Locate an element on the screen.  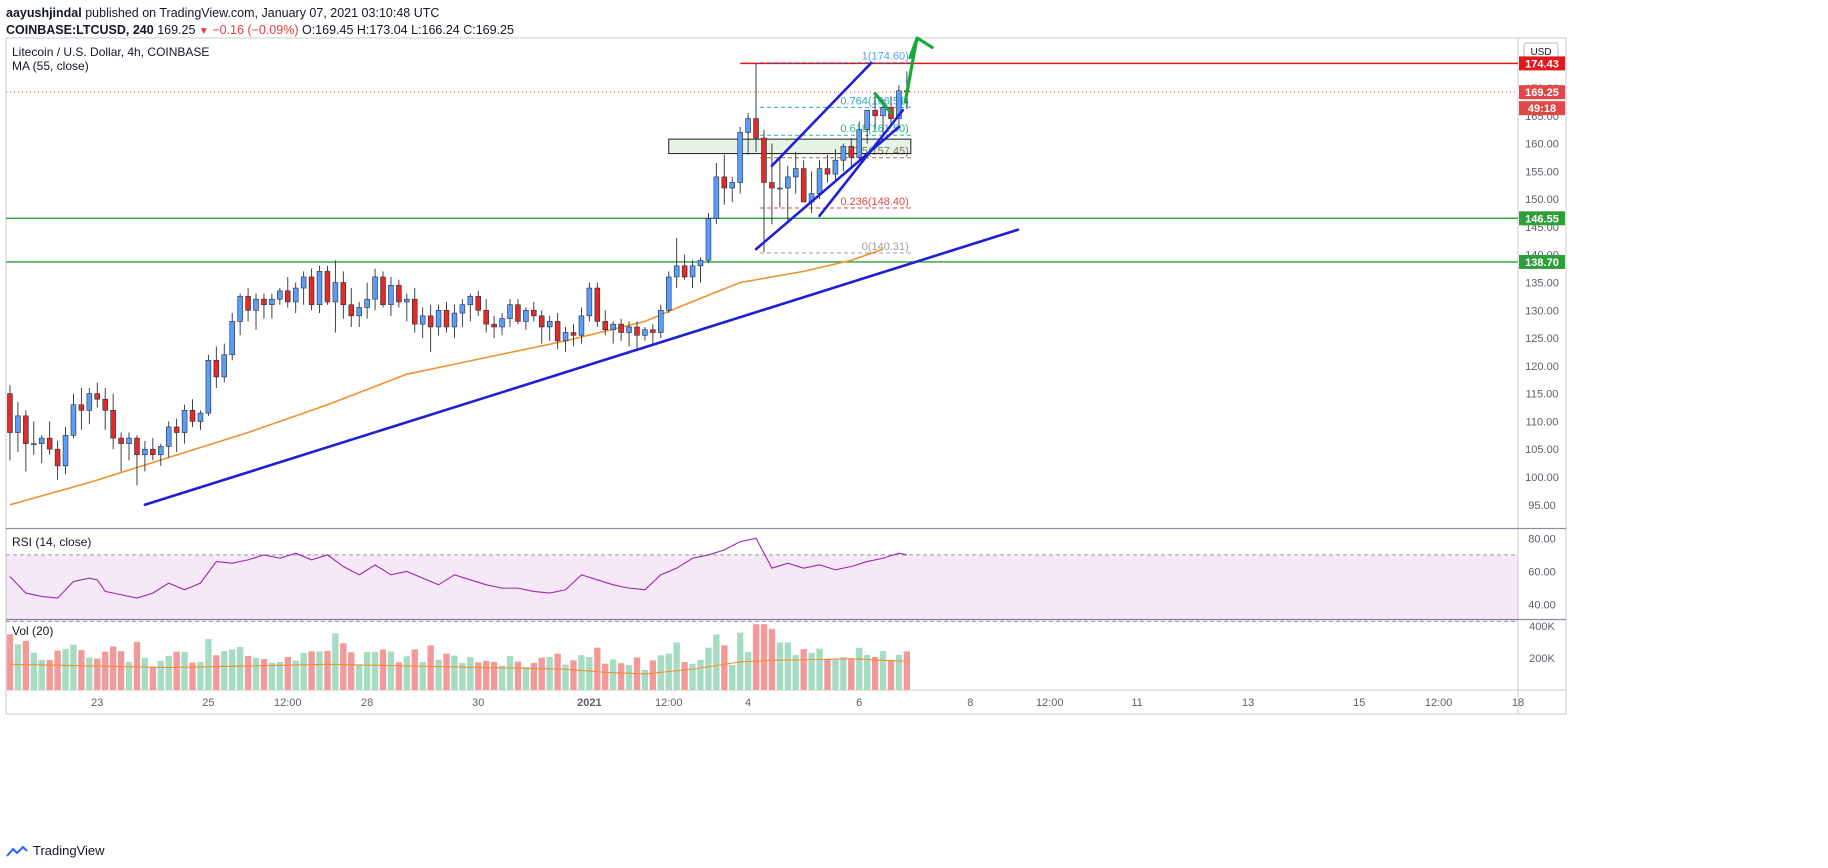
author-name: aayushjindal is located at coordinates (44, 13).